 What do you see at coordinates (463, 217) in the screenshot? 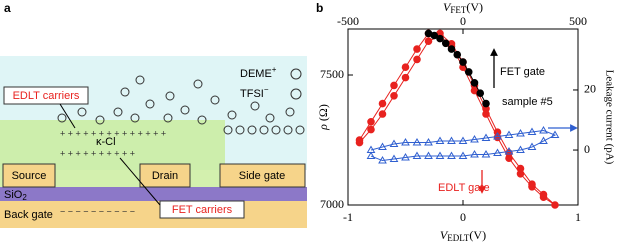
I see `x-tick-label: 0` at bounding box center [463, 217].